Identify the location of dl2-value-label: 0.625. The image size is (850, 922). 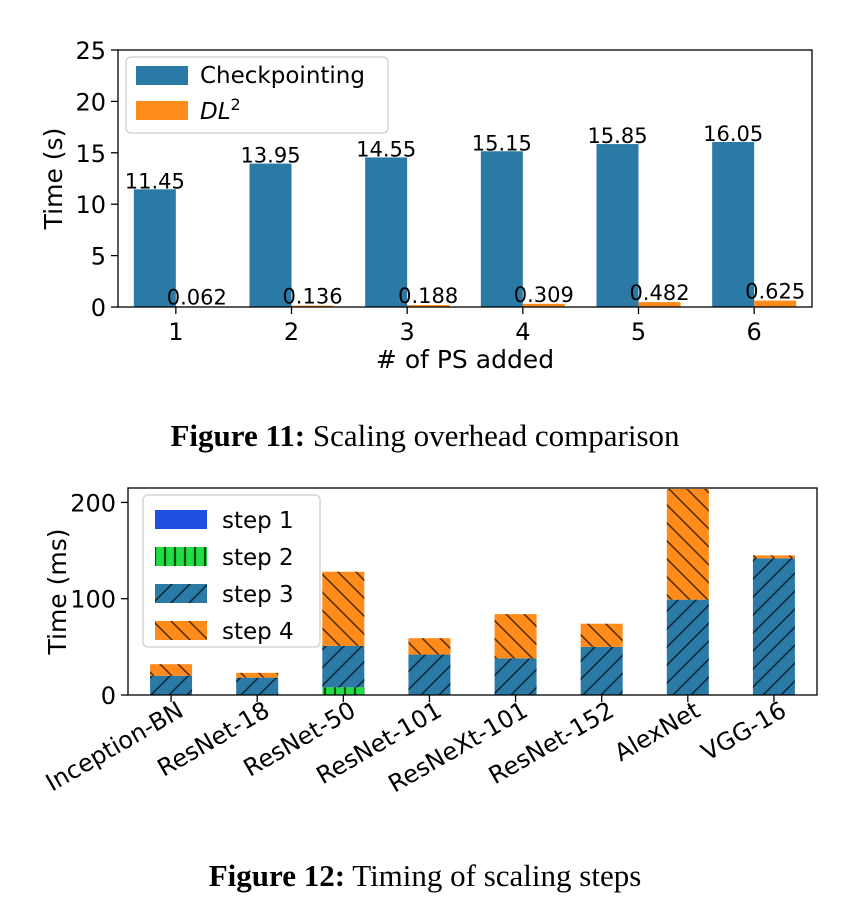
(775, 292).